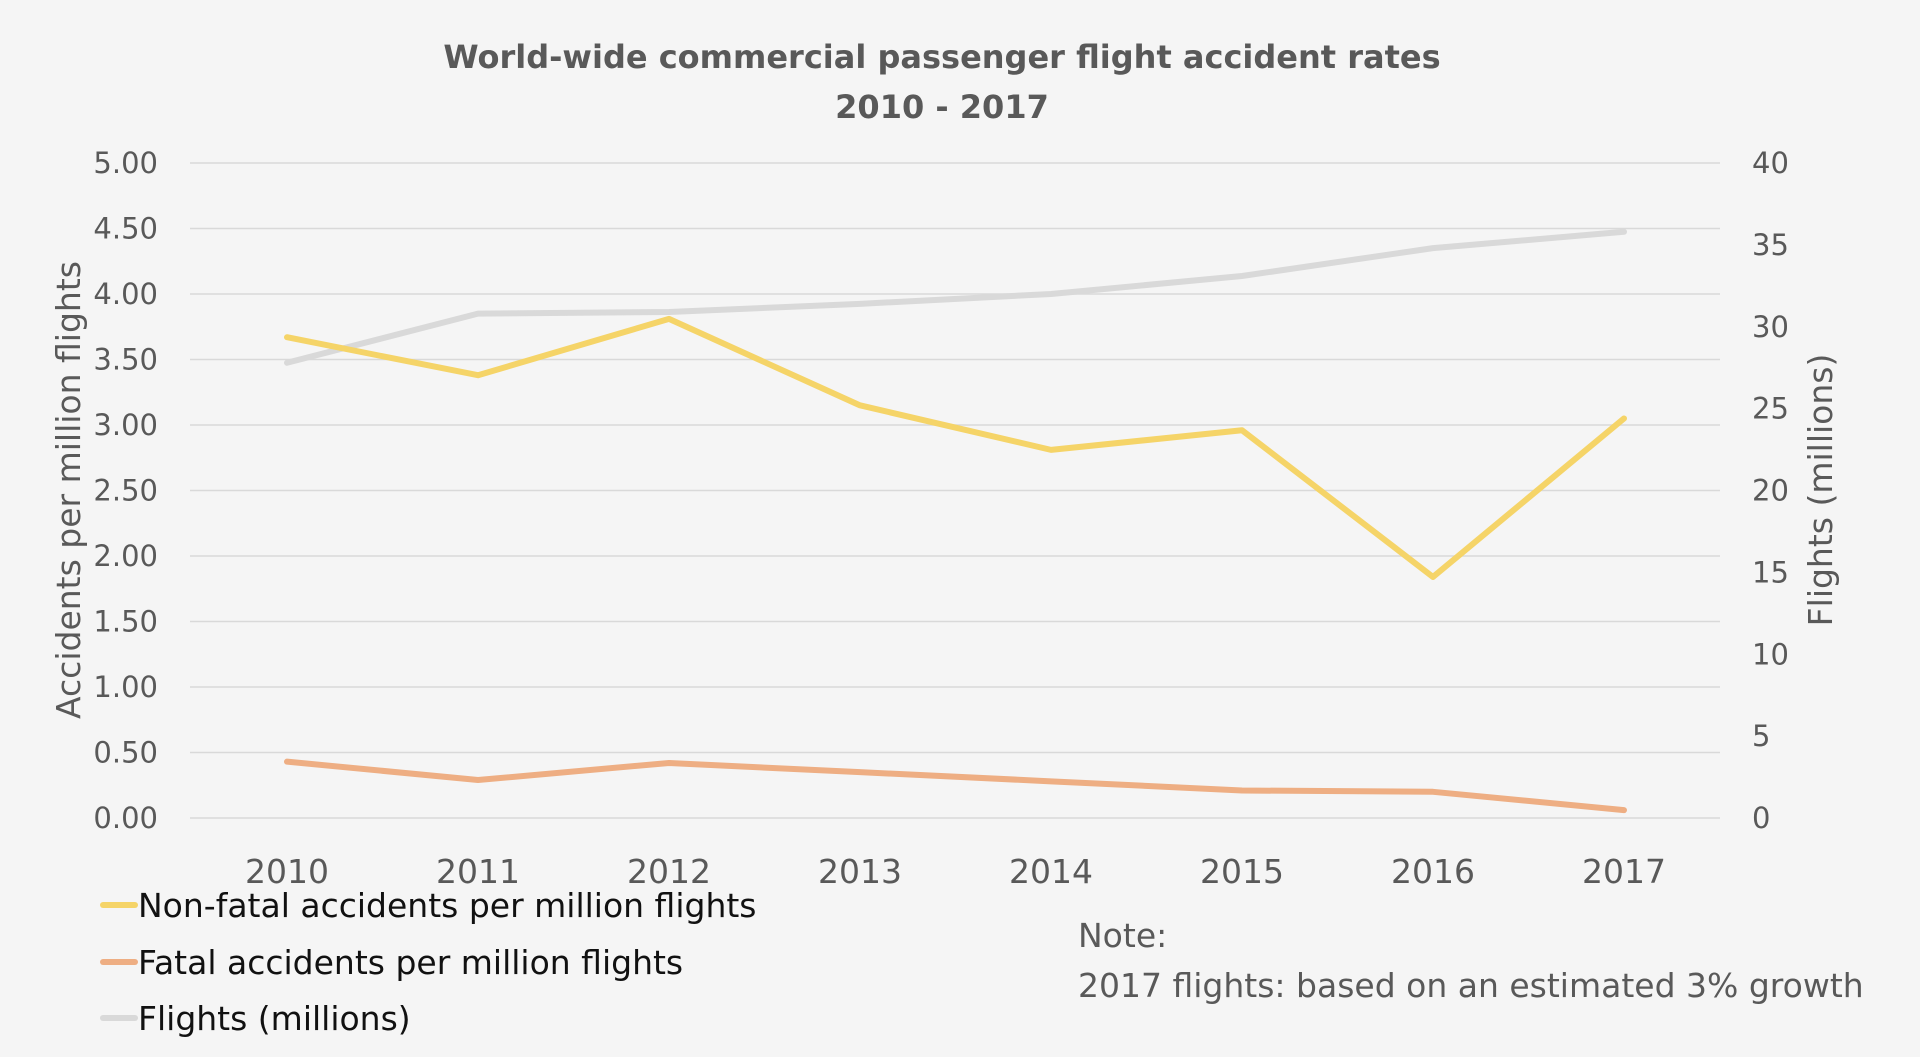 The height and width of the screenshot is (1057, 1920). Describe the element at coordinates (955, 871) in the screenshot. I see `x-axis-ticks: 2010 2011 2012 2013 2014 2015 2016 2017` at that location.